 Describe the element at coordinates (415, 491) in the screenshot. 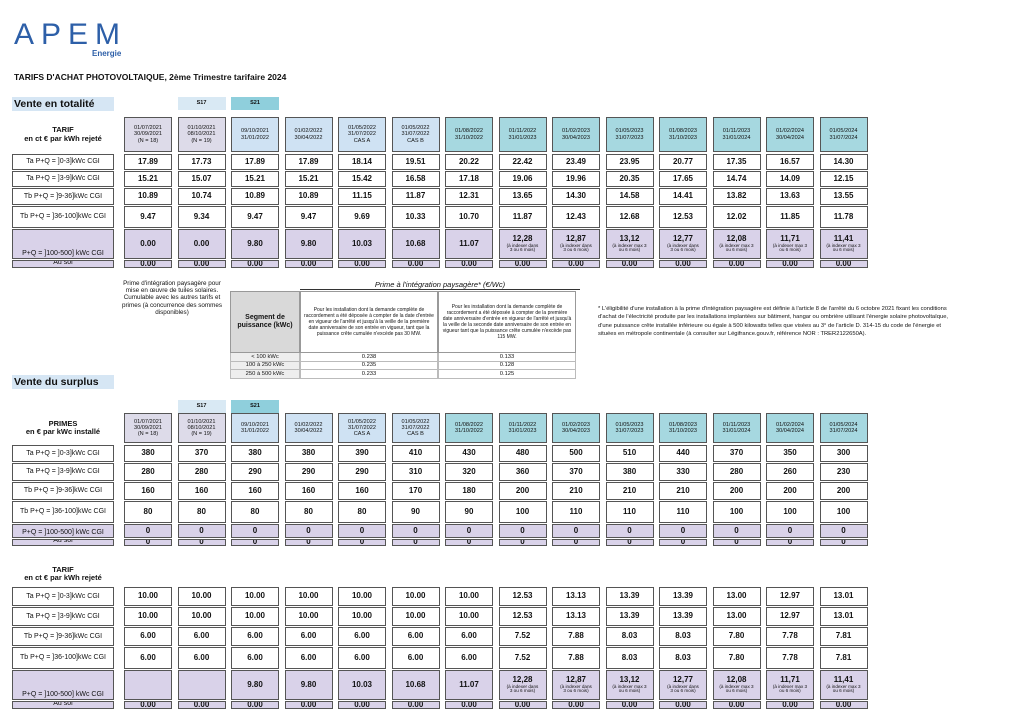

I see `value-cell: 170` at that location.